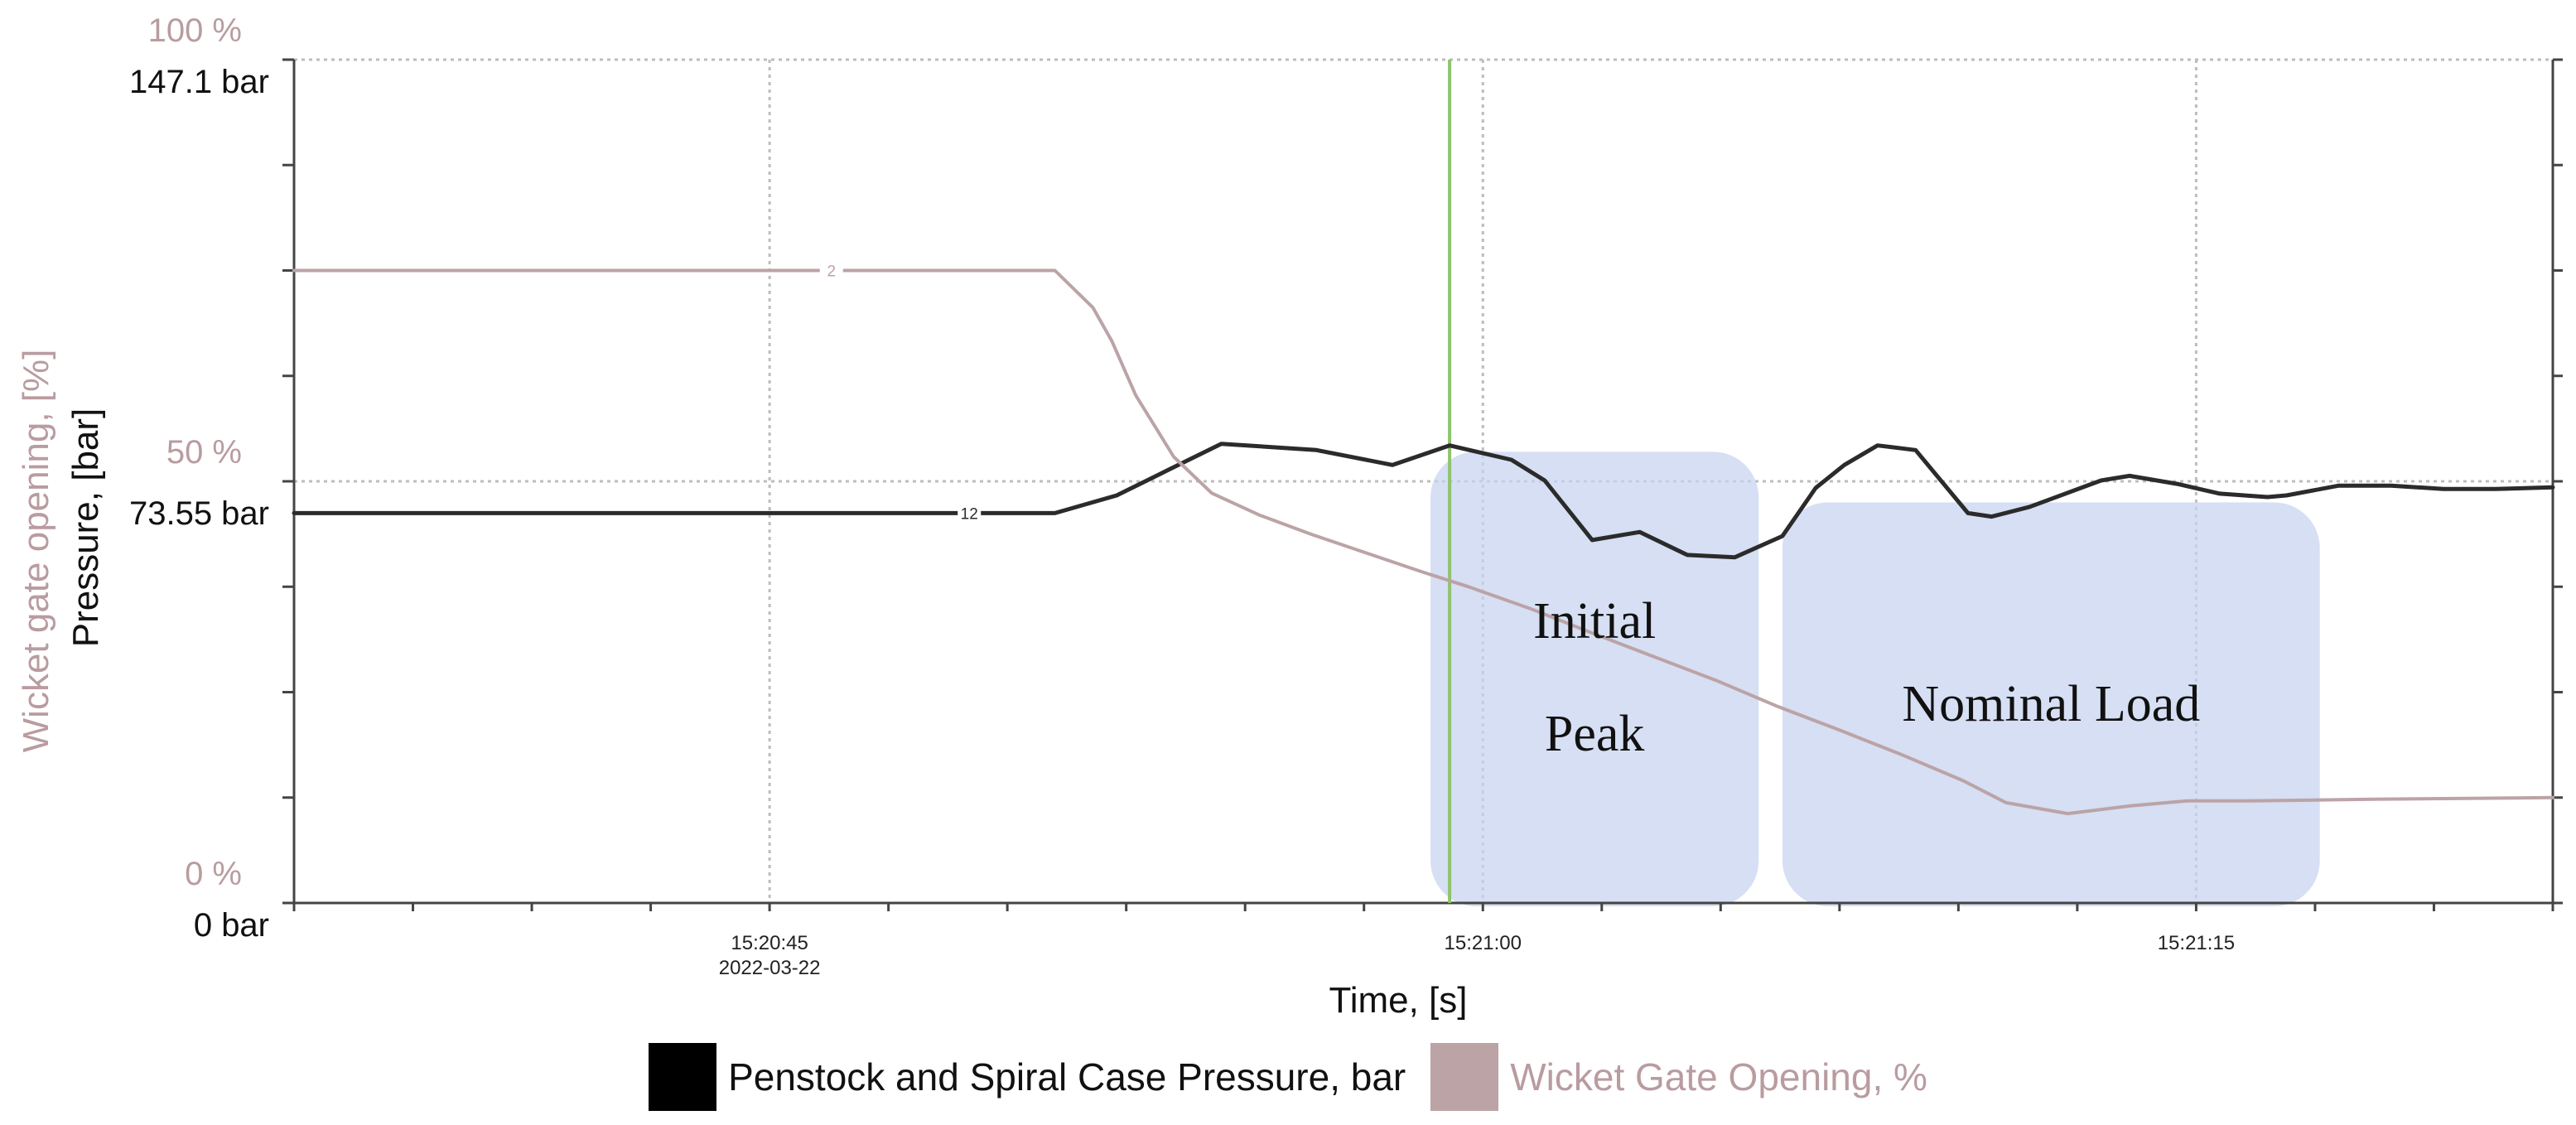 This screenshot has width=2576, height=1125. I want to click on y-tick-label-gate-1: 50 %, so click(204, 452).